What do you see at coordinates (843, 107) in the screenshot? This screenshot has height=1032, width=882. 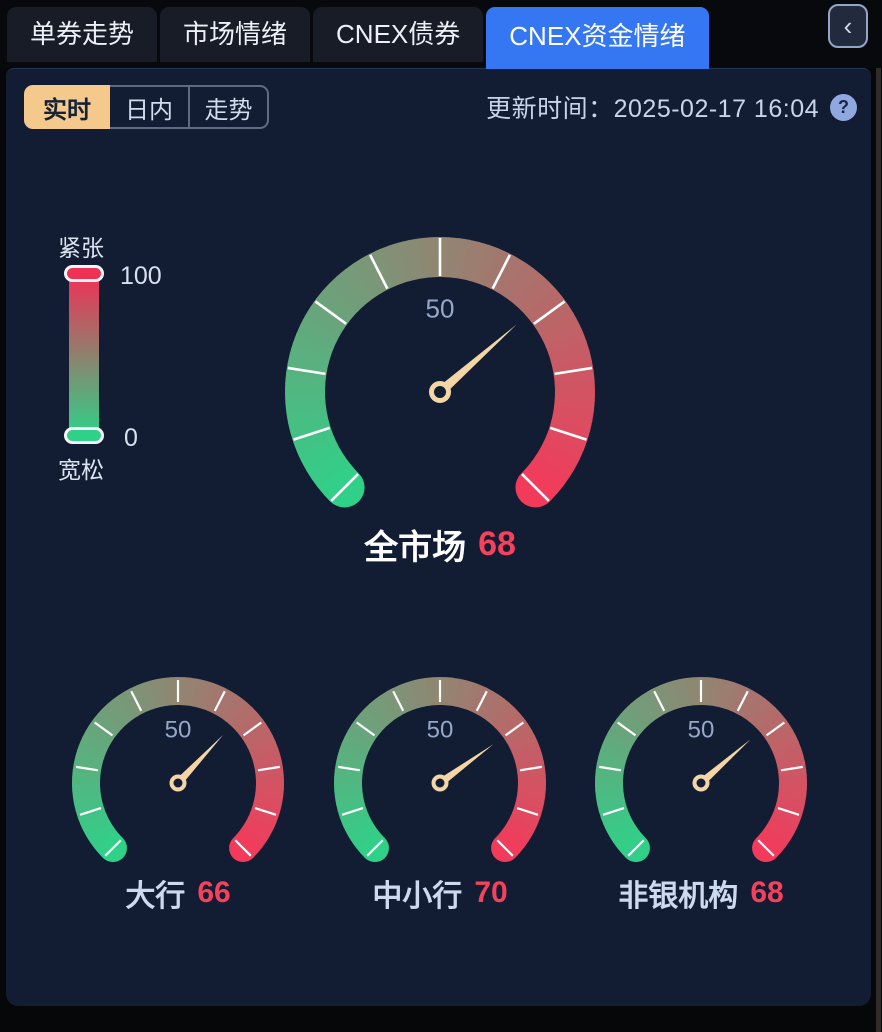 I see `help-icon: ?` at bounding box center [843, 107].